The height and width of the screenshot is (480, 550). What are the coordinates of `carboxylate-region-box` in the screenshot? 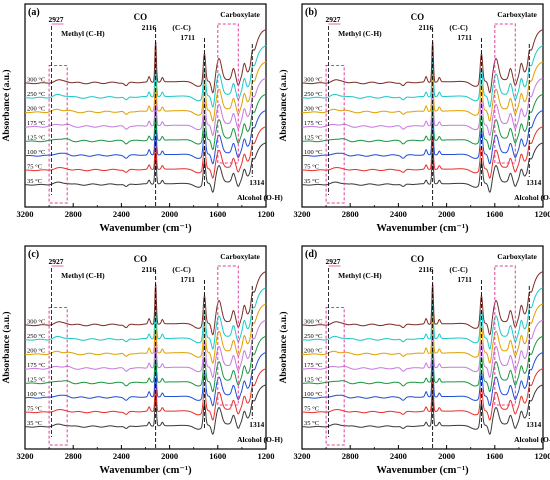 It's located at (505, 93).